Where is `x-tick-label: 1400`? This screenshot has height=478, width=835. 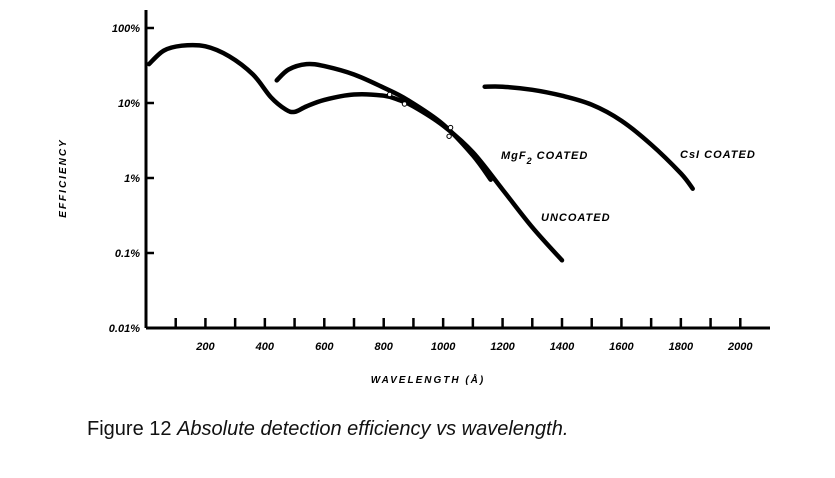 x-tick-label: 1400 is located at coordinates (562, 347).